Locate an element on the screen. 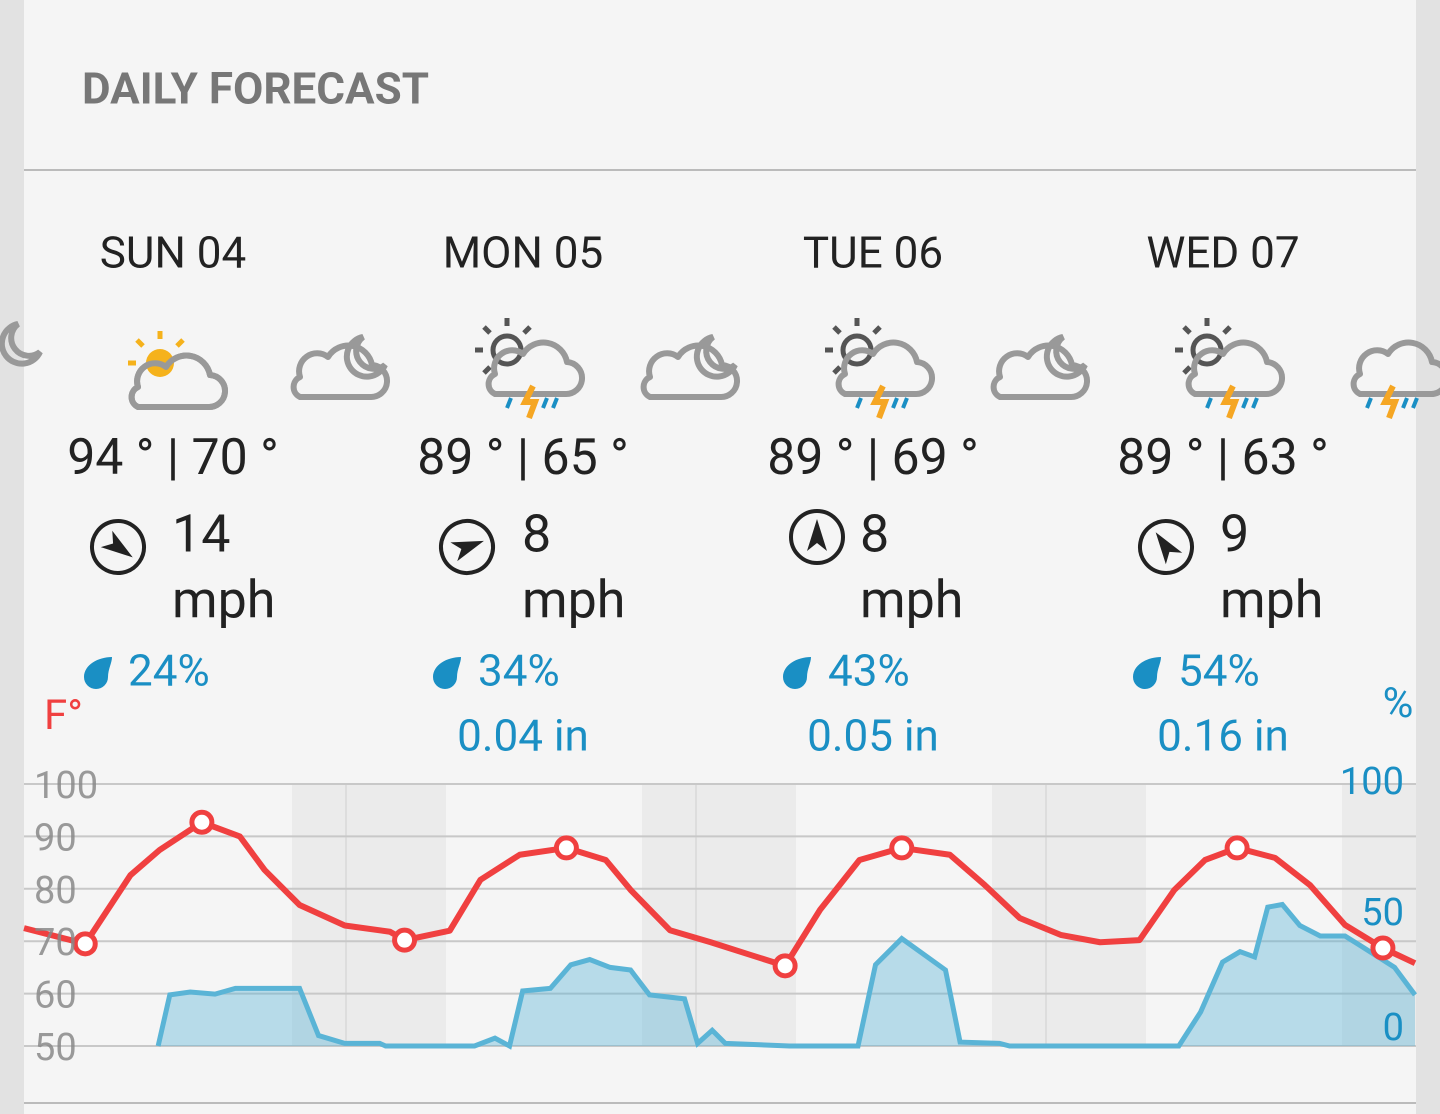  wind-speed: 9 is located at coordinates (1234, 534).